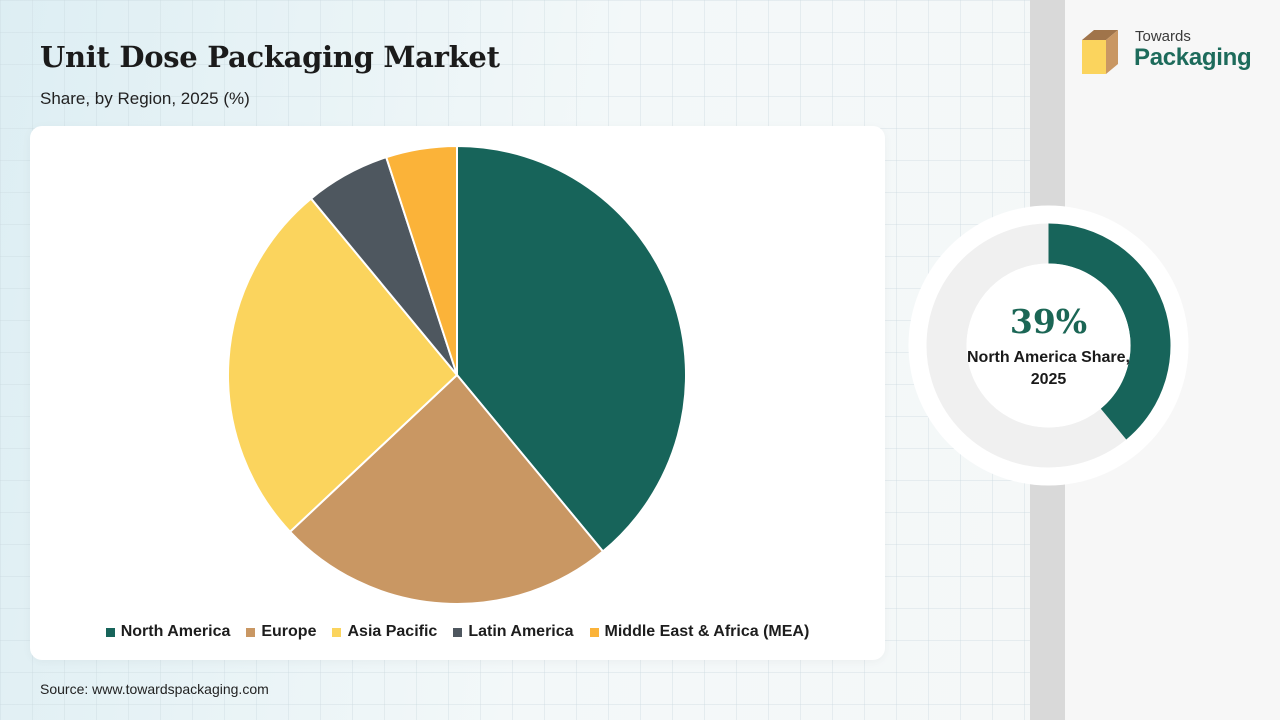  I want to click on legend-label: Asia Pacific, so click(392, 631).